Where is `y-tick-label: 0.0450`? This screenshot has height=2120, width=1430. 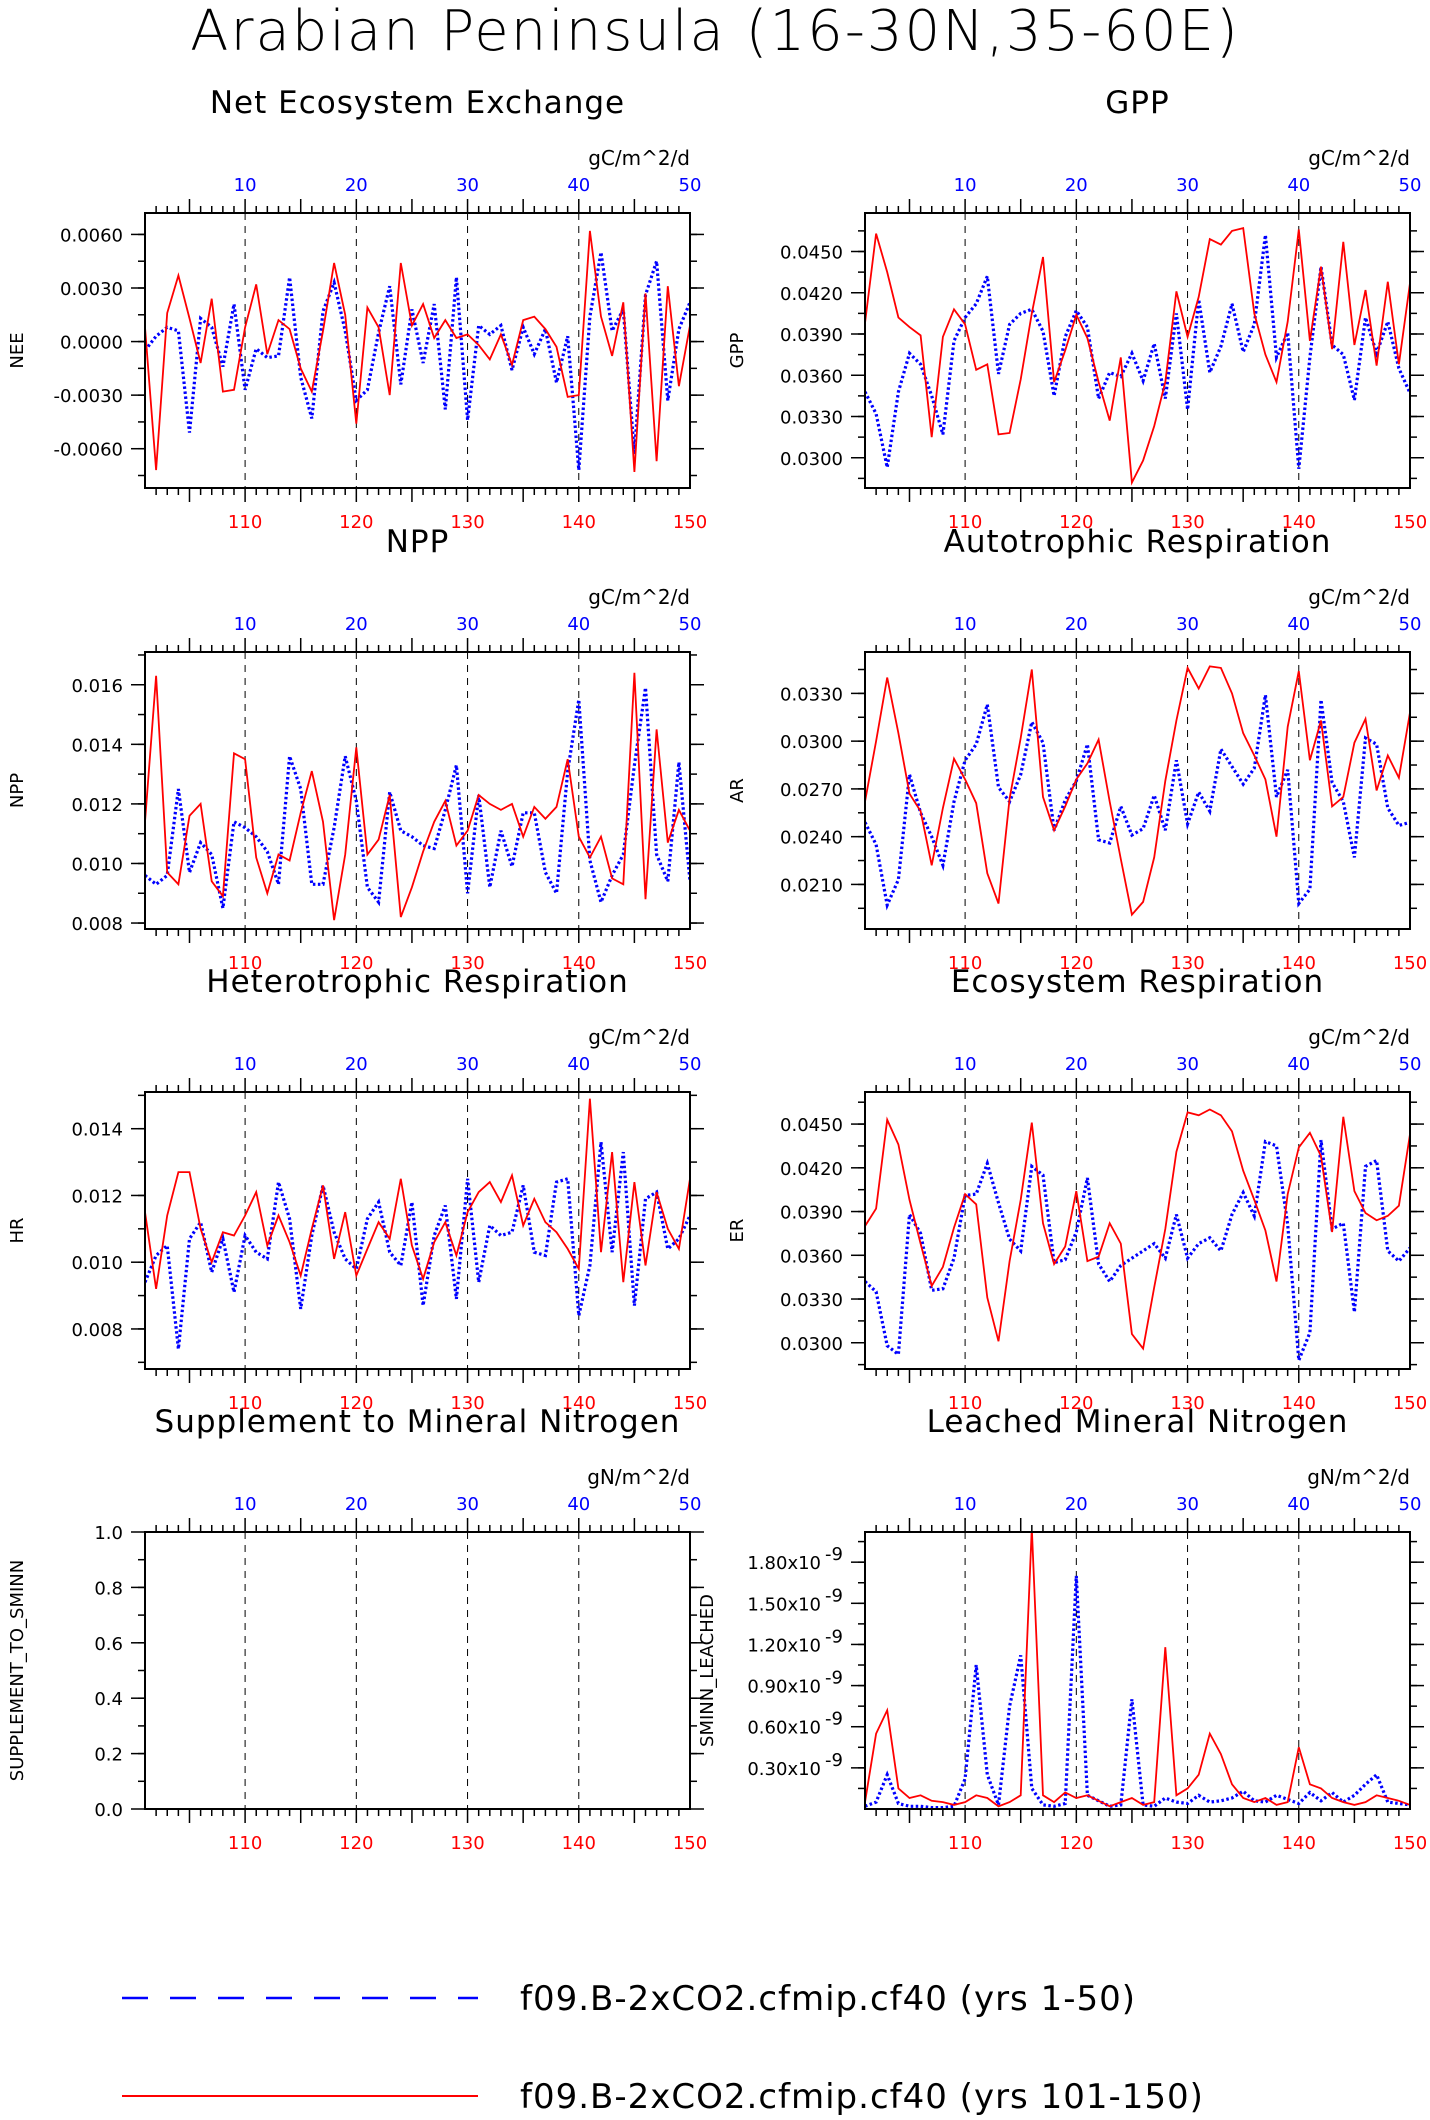
y-tick-label: 0.0450 is located at coordinates (811, 253).